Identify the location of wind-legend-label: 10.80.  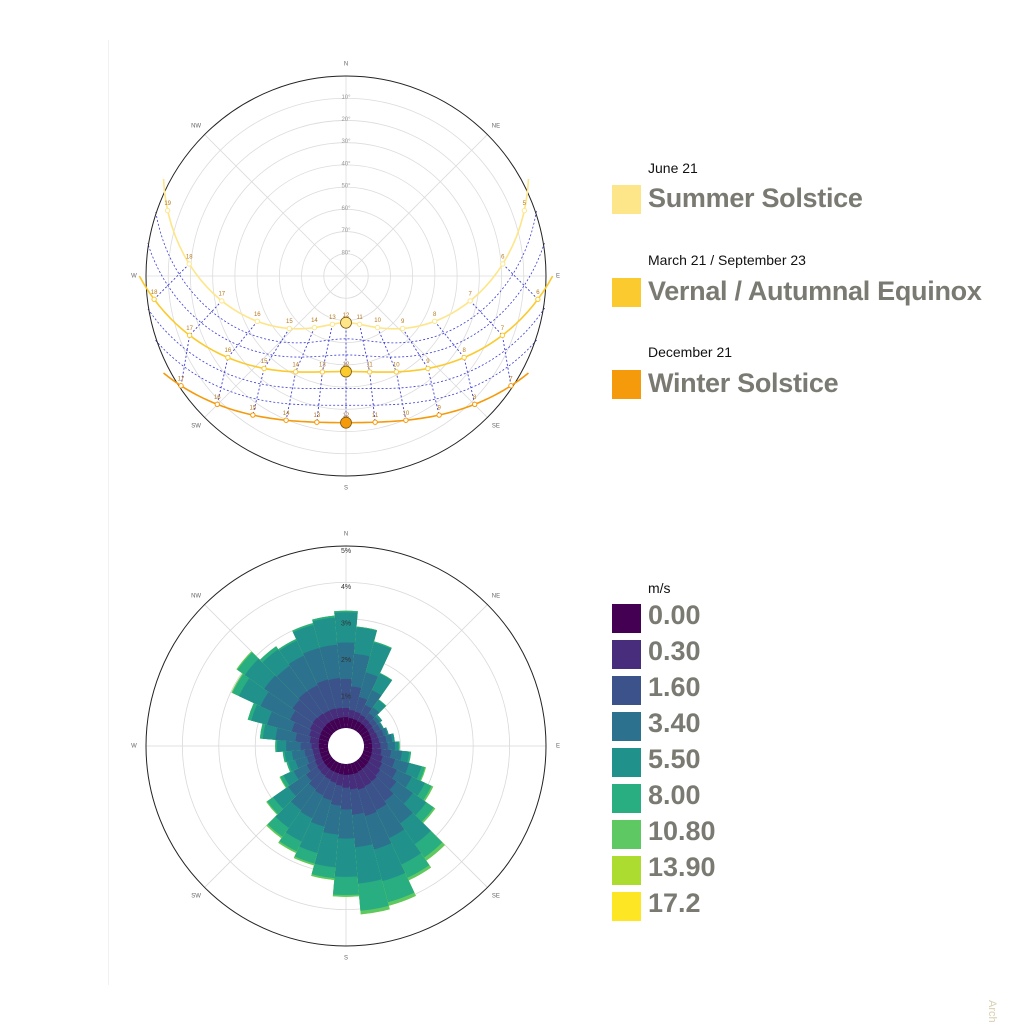
(682, 831).